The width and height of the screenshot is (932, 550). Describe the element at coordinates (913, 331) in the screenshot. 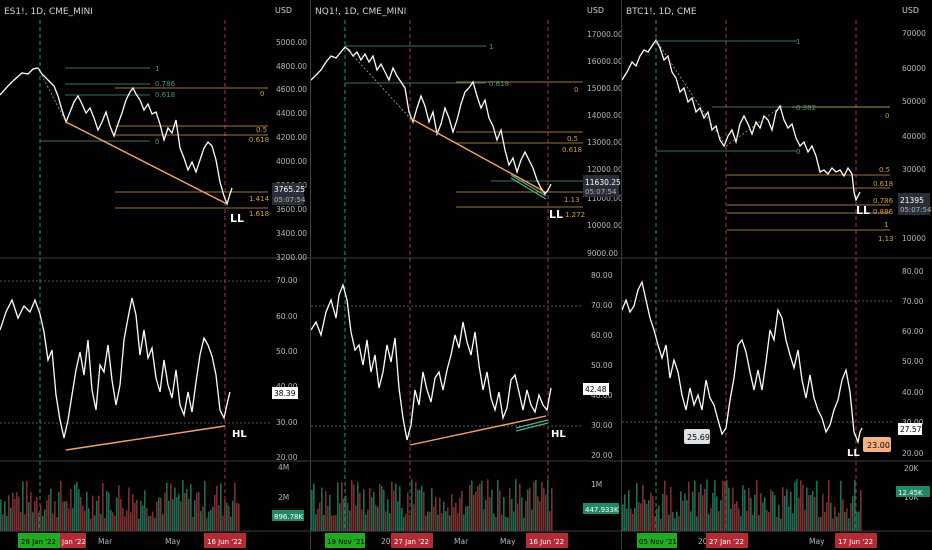

I see `svg-text: 60.00` at that location.